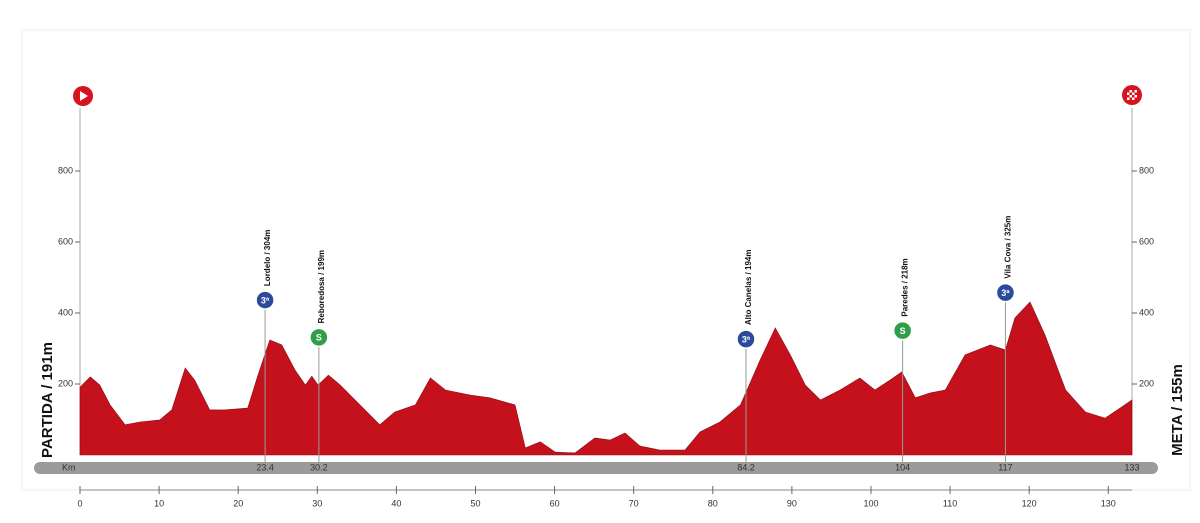 The width and height of the screenshot is (1200, 523). Describe the element at coordinates (475, 503) in the screenshot. I see `x-tick-label: 50` at that location.